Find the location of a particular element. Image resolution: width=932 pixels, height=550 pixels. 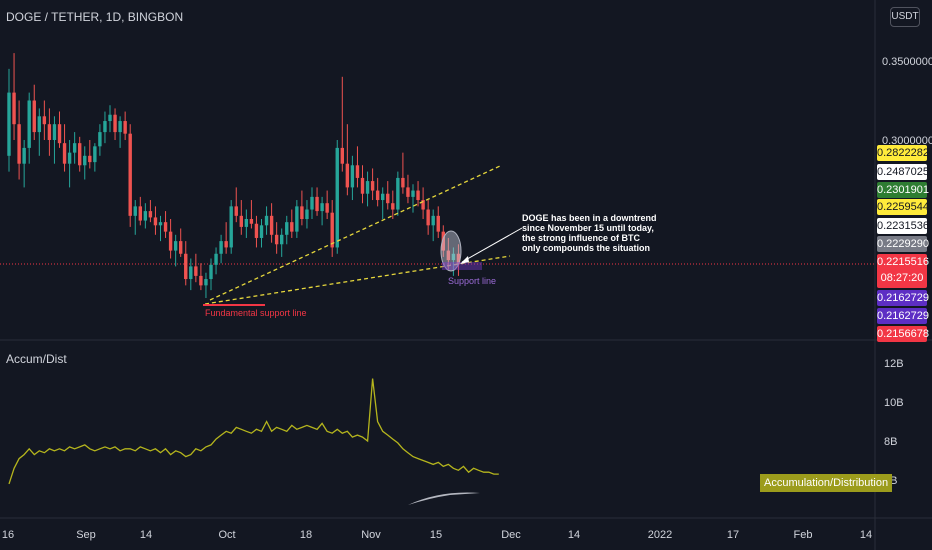

accum-dist-line is located at coordinates (253, 431).